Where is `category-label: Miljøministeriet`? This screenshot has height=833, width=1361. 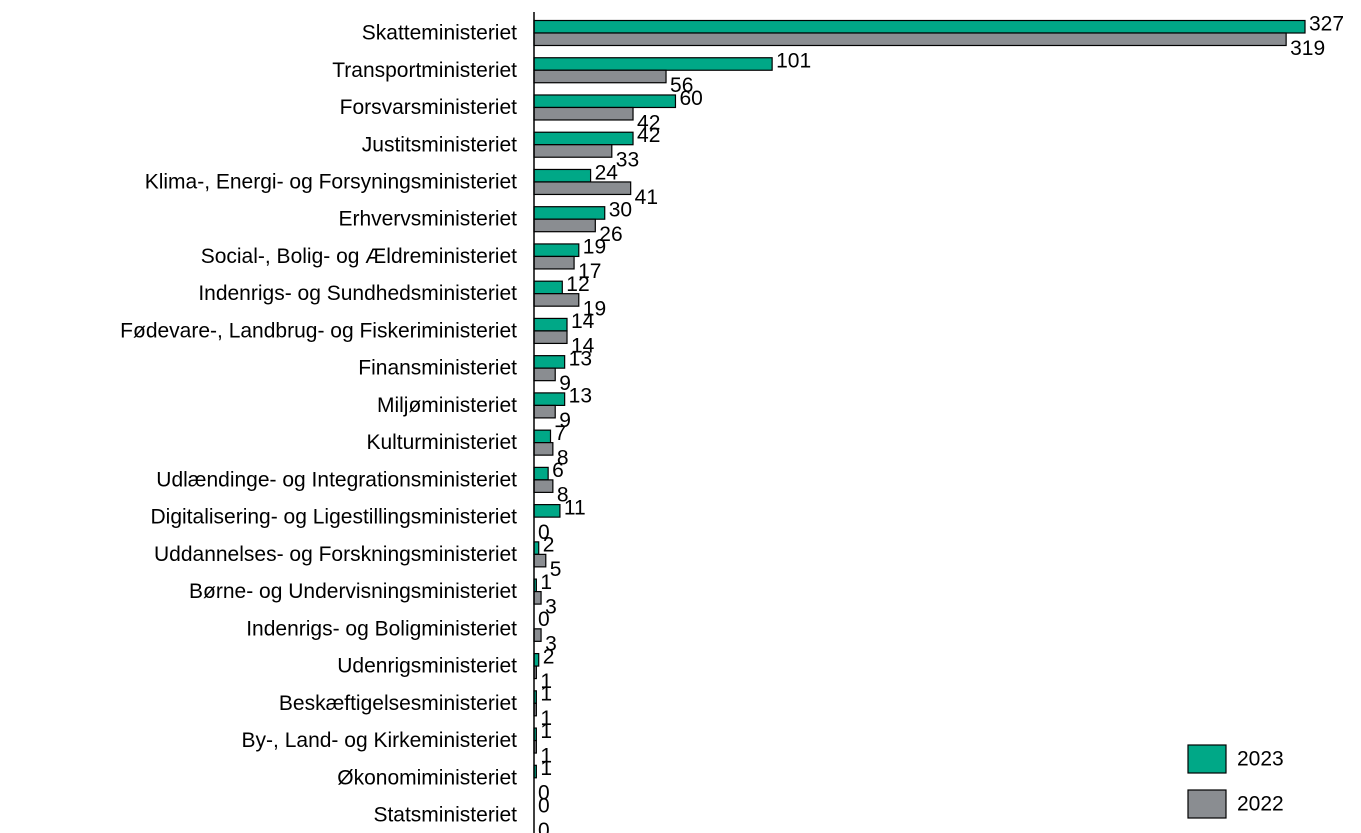
category-label: Miljøministeriet is located at coordinates (447, 405).